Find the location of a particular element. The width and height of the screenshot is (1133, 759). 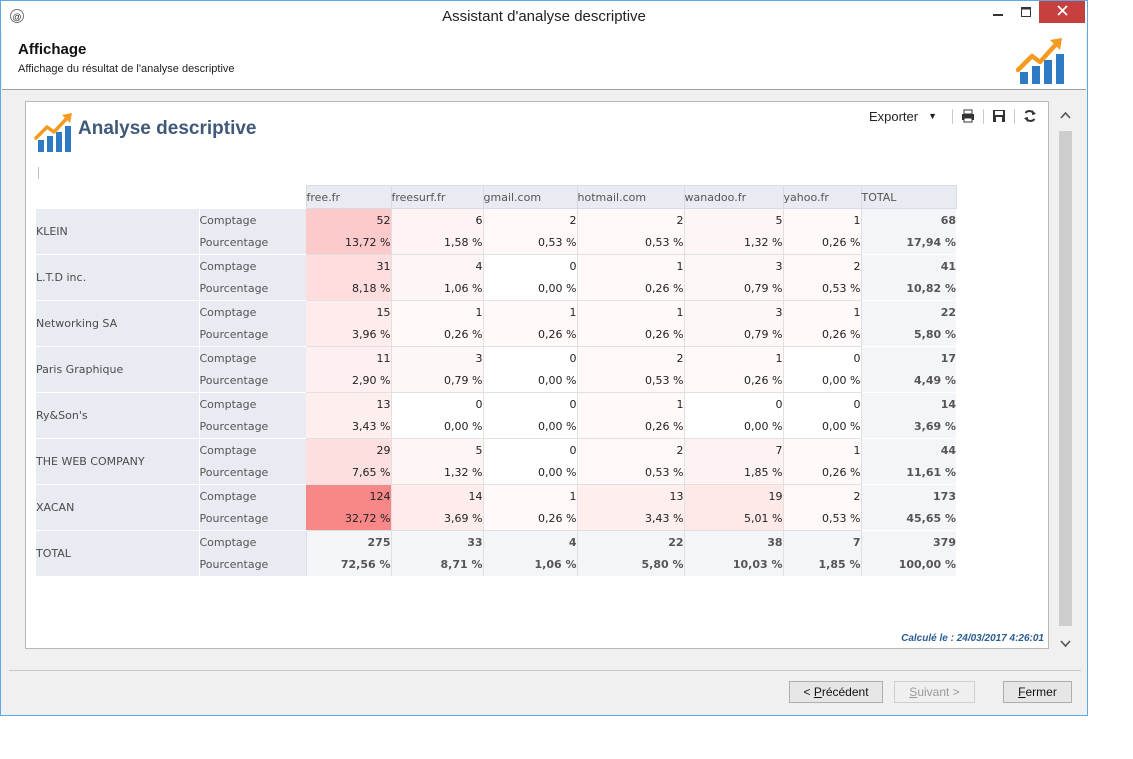

percent-cell: 45,65 % is located at coordinates (908, 519).